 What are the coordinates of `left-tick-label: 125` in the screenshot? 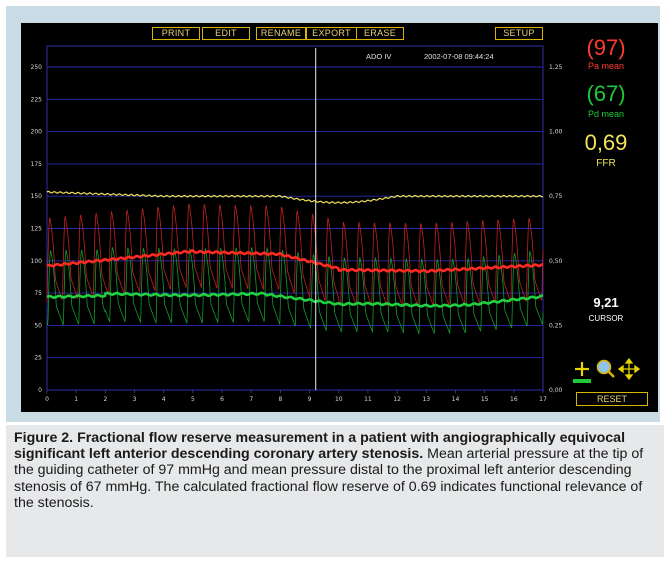 It's located at (37, 229).